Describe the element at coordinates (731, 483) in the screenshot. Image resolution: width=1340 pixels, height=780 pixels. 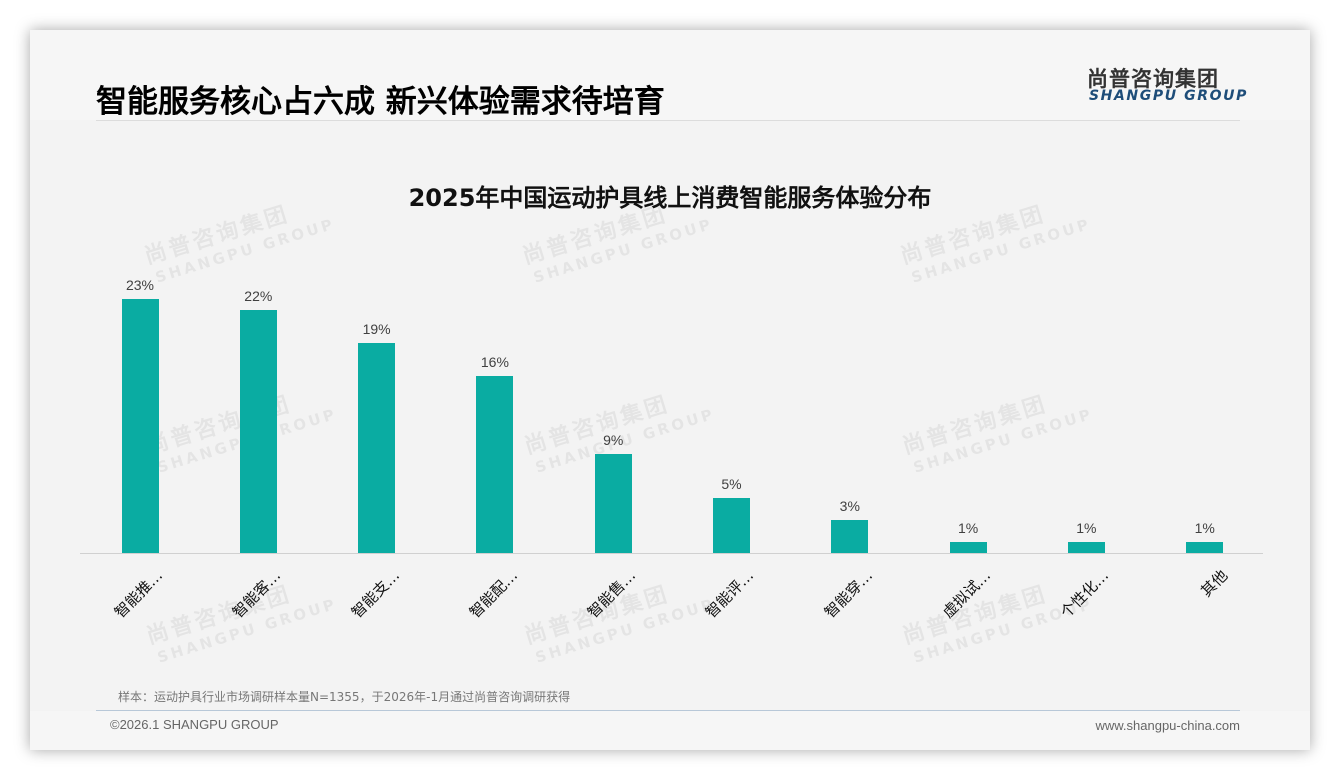
I see `bar-value-label: 5%` at that location.